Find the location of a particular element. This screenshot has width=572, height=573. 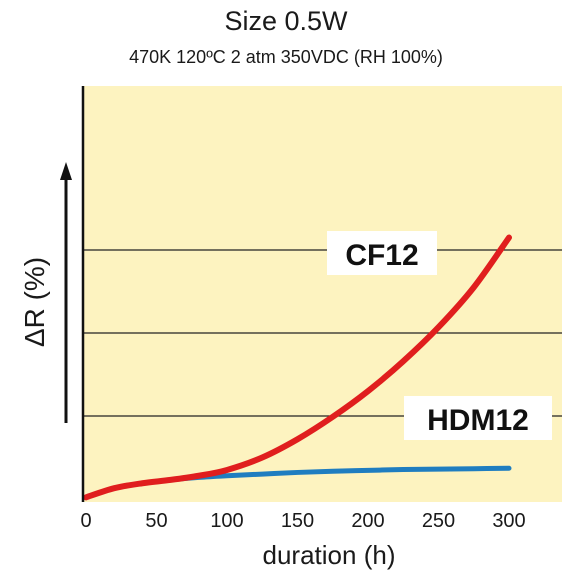

x-tick-labels: 0 50 100 150 200 250 300 is located at coordinates (302, 521).